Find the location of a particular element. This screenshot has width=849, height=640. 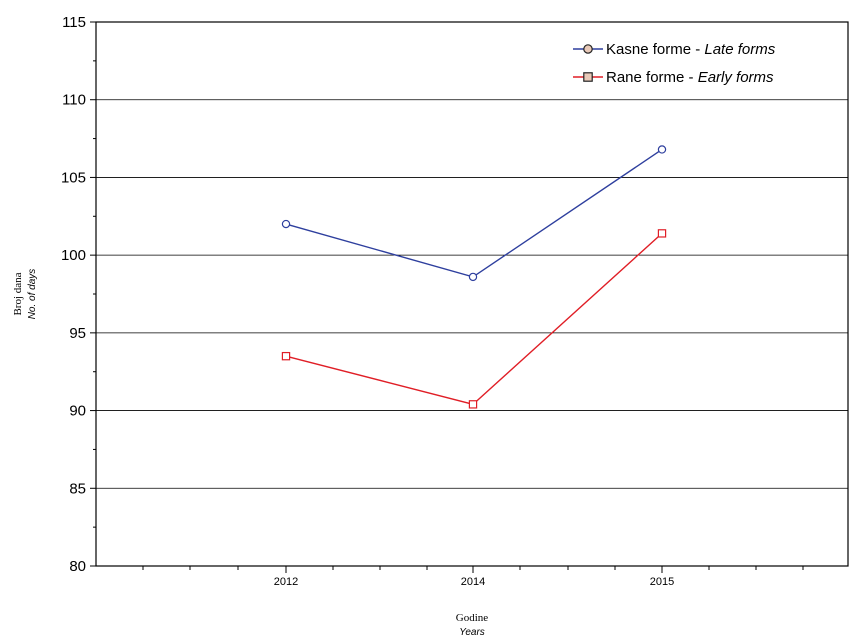

x-tick-label: 2015 is located at coordinates (662, 582).